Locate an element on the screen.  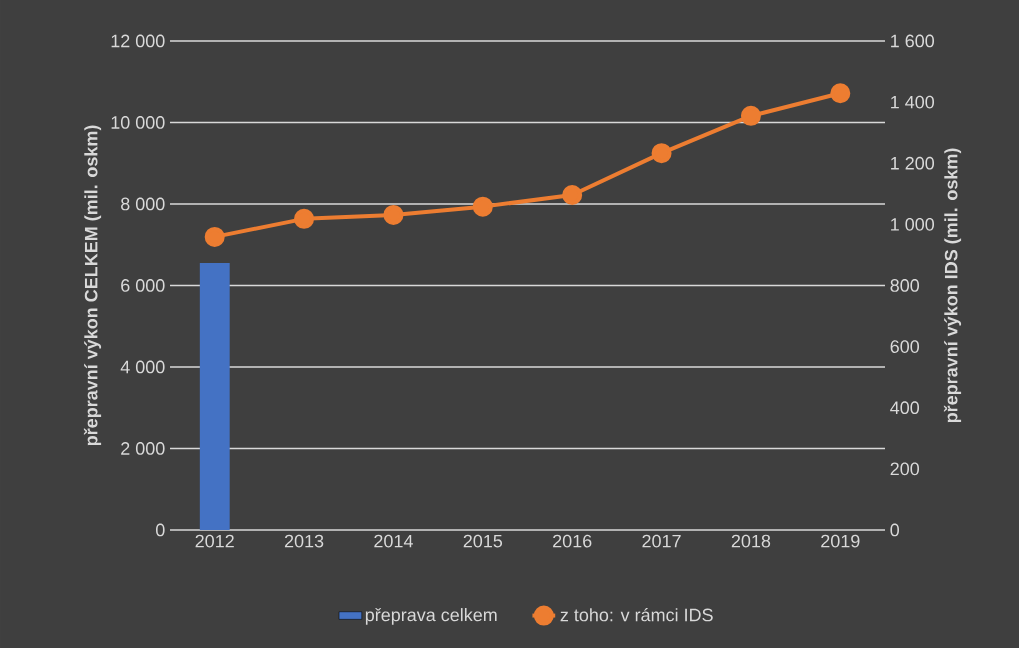
y-axis-title: přepravní výkon CELKEM (mil. oskm) is located at coordinates (92, 285).